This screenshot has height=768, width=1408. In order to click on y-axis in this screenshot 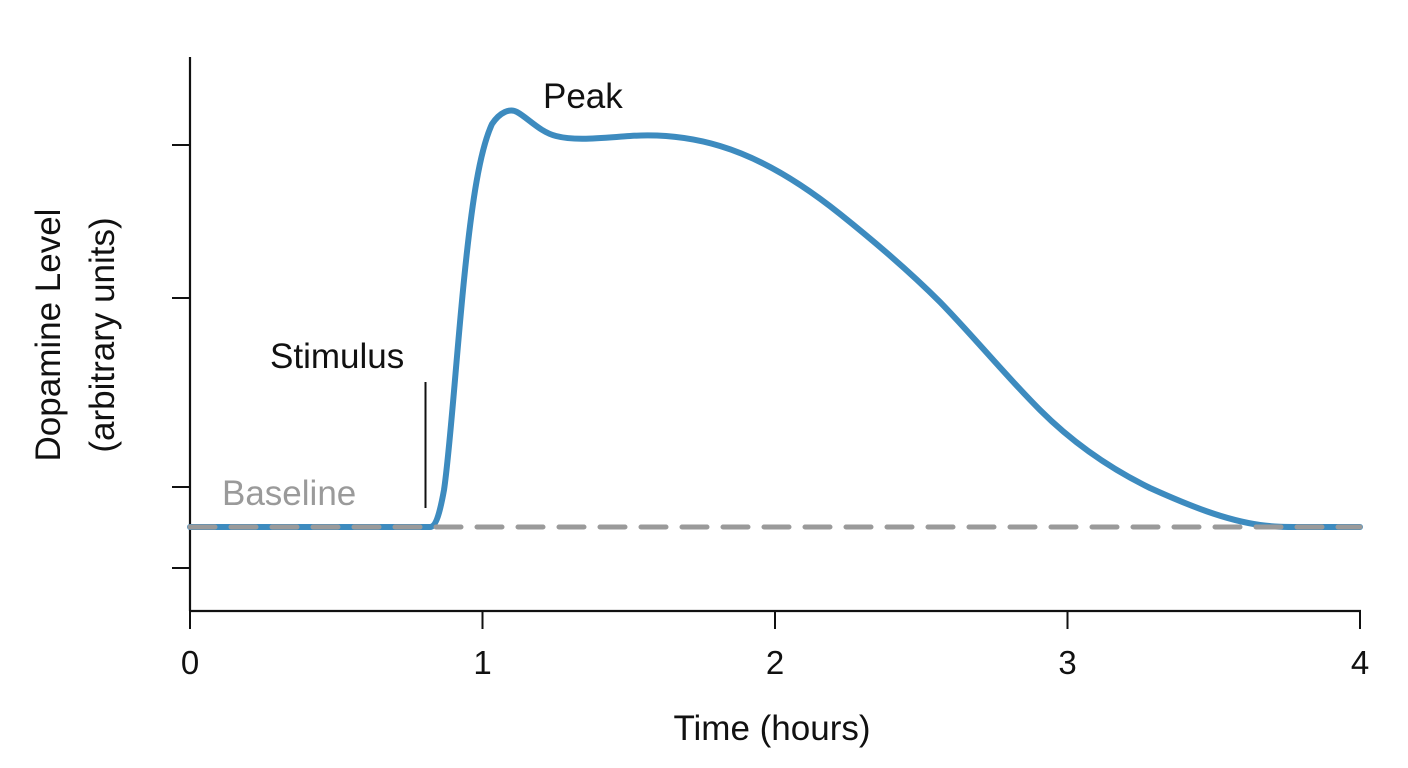, I will do `click(182, 334)`.